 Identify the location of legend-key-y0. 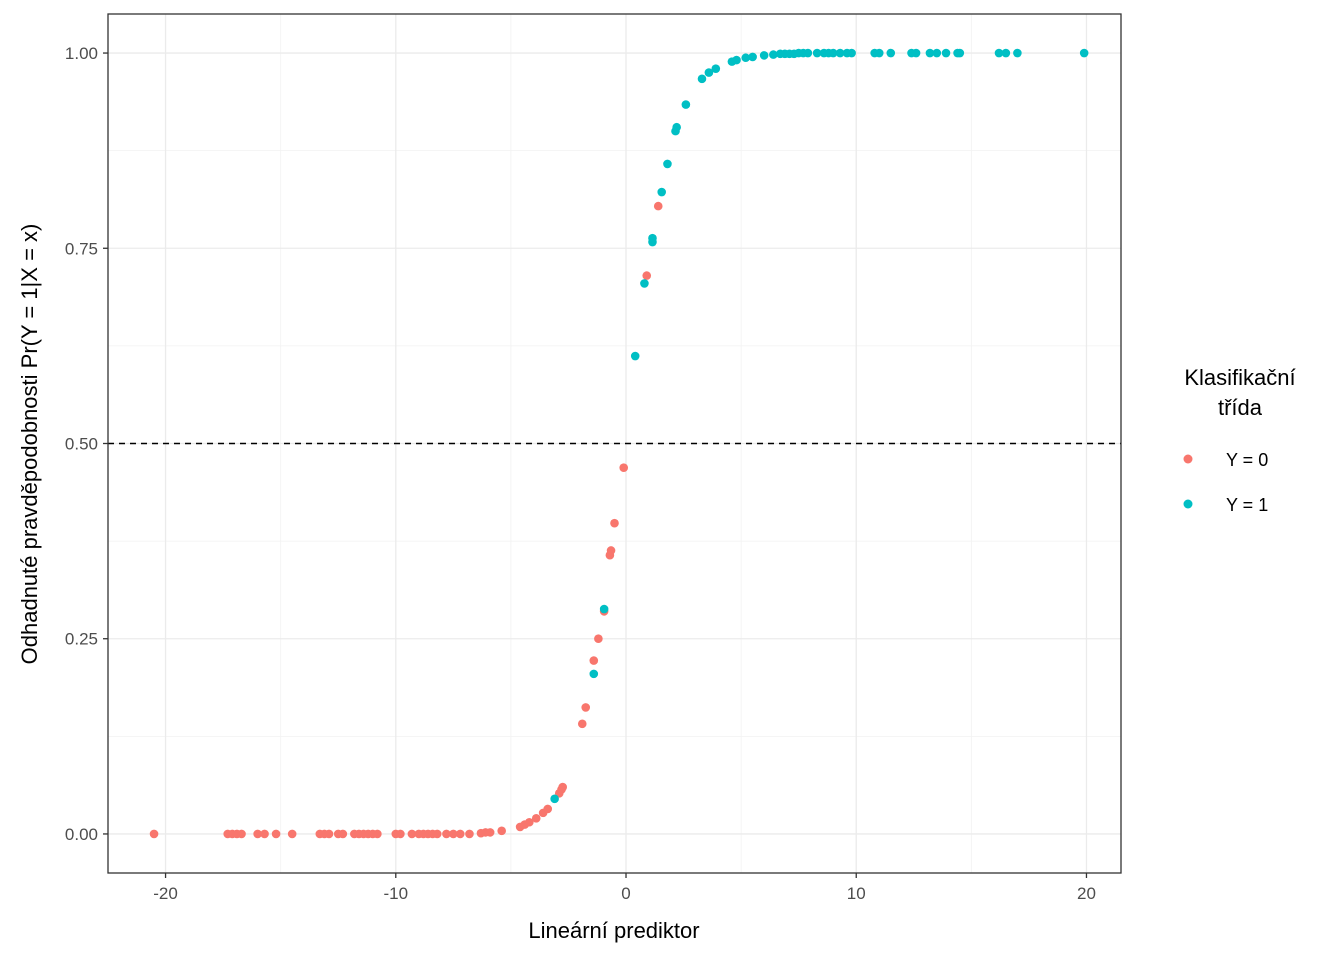
(1188, 459).